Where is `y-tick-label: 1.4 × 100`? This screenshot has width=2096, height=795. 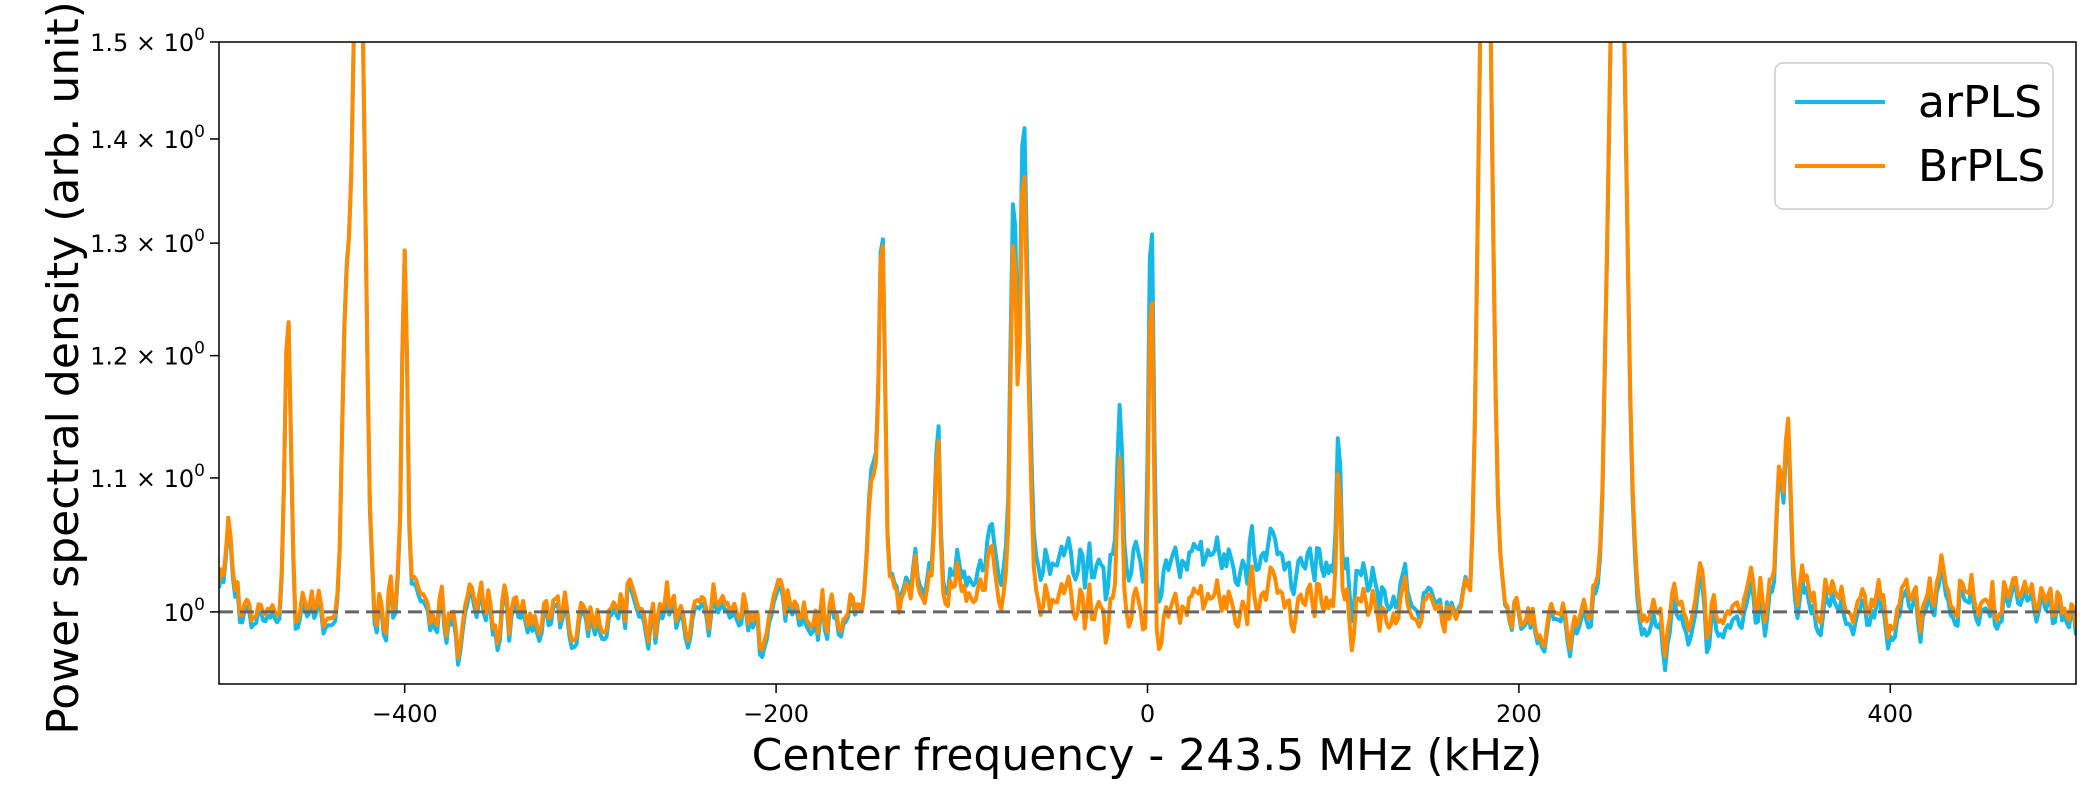 y-tick-label: 1.4 × 100 is located at coordinates (147, 138).